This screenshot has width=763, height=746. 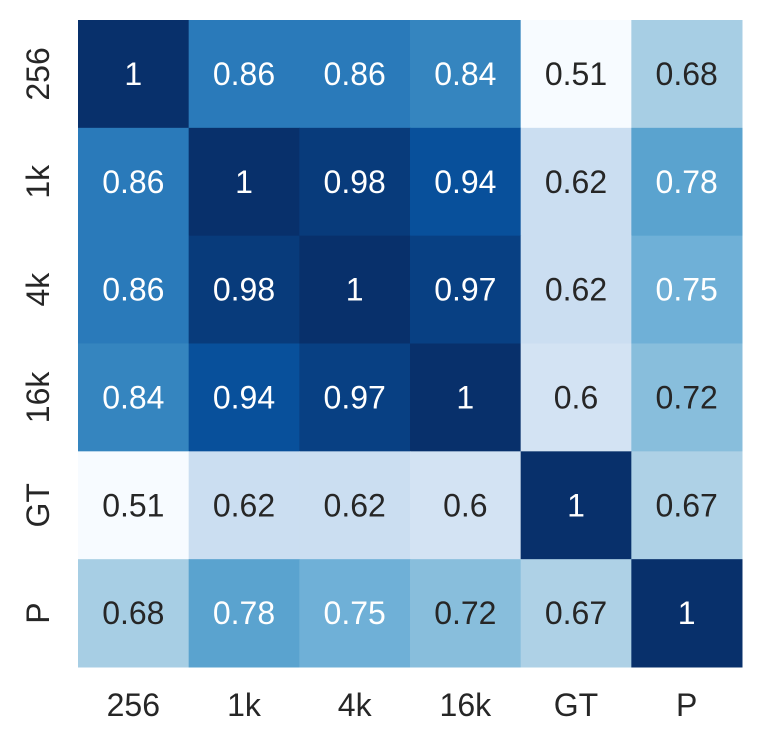 What do you see at coordinates (38, 73) in the screenshot?
I see `y-tick-label: 256` at bounding box center [38, 73].